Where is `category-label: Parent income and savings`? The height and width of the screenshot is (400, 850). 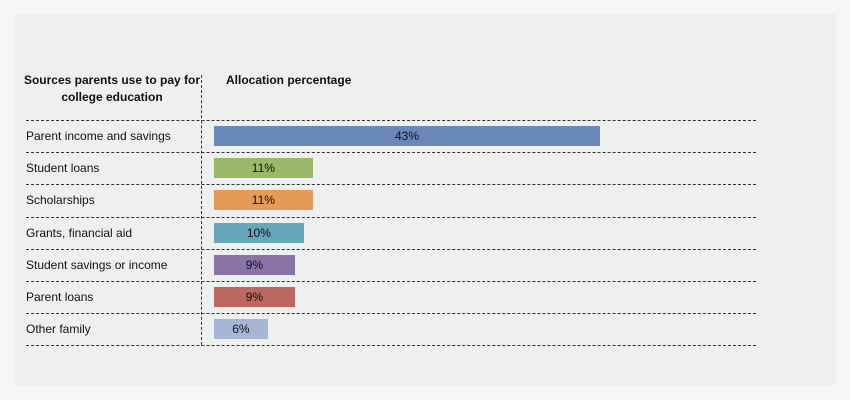
category-label: Parent income and savings is located at coordinates (98, 136).